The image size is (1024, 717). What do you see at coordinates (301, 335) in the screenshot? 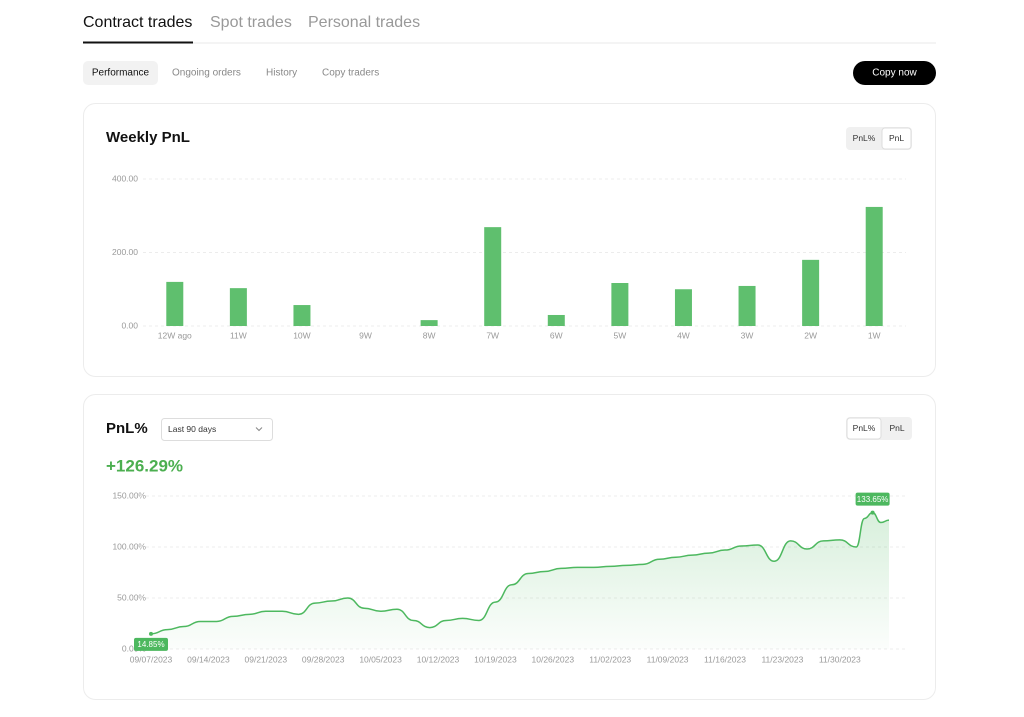
I see `x-tick-label: 10W` at bounding box center [301, 335].